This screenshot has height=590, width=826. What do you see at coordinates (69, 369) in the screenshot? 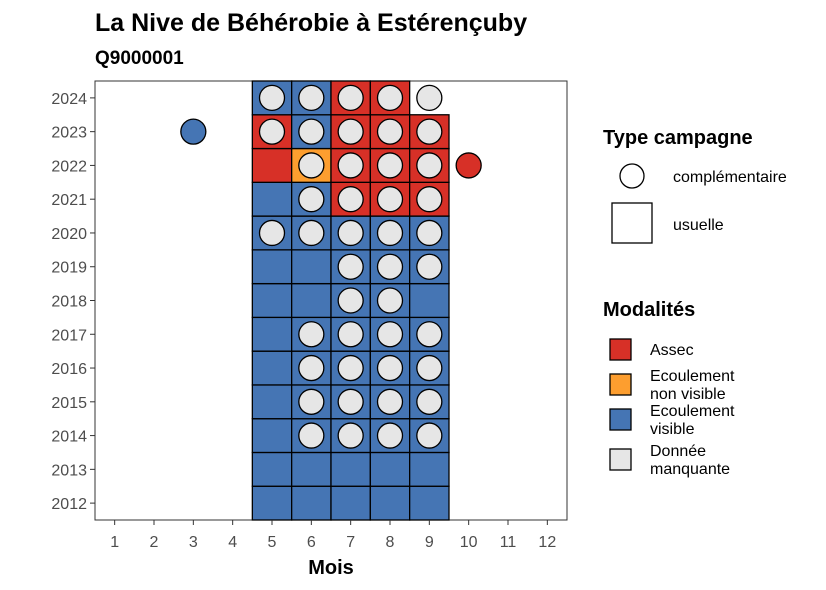
I see `y-tick-label: 2016` at bounding box center [69, 369].